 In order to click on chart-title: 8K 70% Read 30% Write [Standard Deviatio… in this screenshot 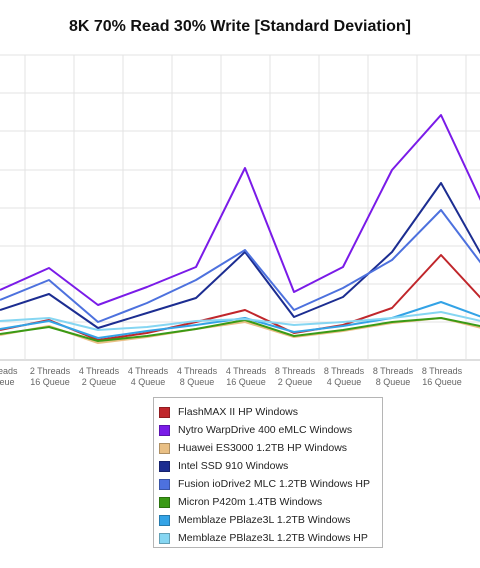, I will do `click(240, 26)`.